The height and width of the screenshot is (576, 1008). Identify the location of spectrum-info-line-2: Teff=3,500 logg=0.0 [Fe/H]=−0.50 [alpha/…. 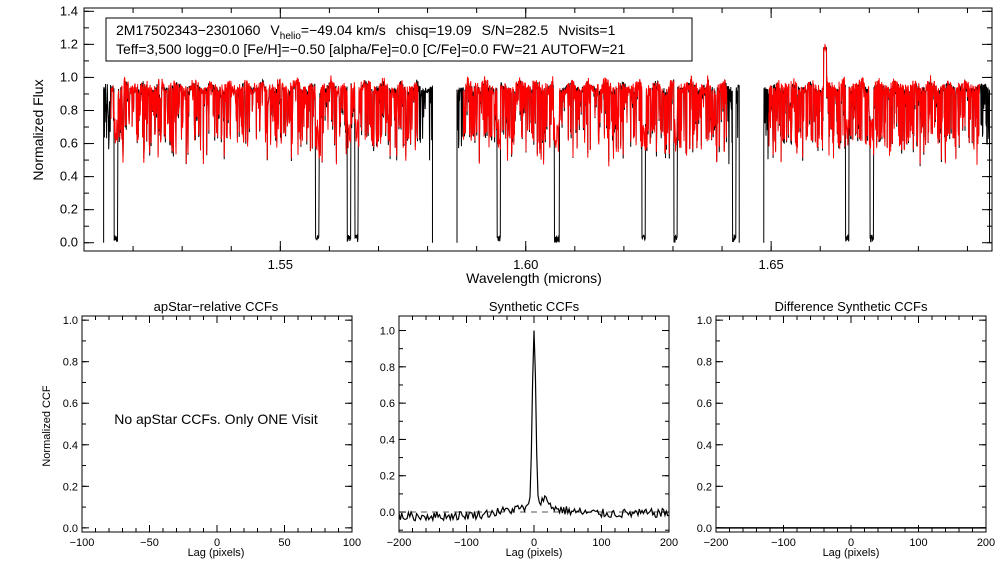
(370, 49).